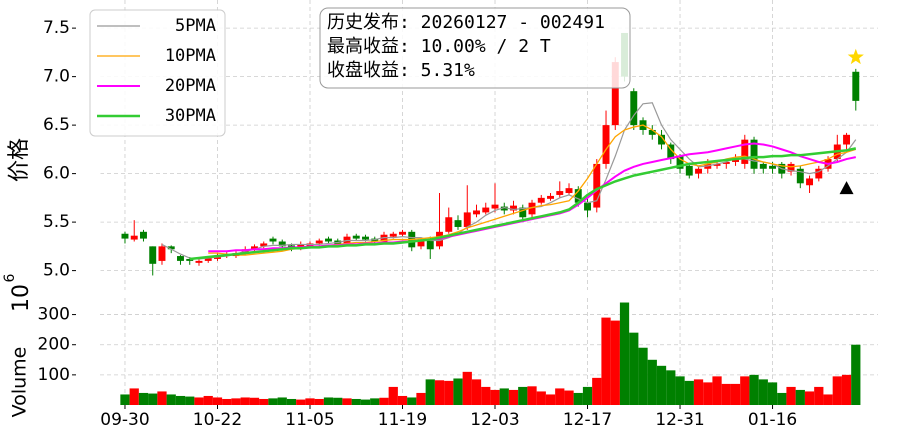 This screenshot has height=430, width=905. What do you see at coordinates (190, 86) in the screenshot?
I see `legend-label: 20PMA` at bounding box center [190, 86].